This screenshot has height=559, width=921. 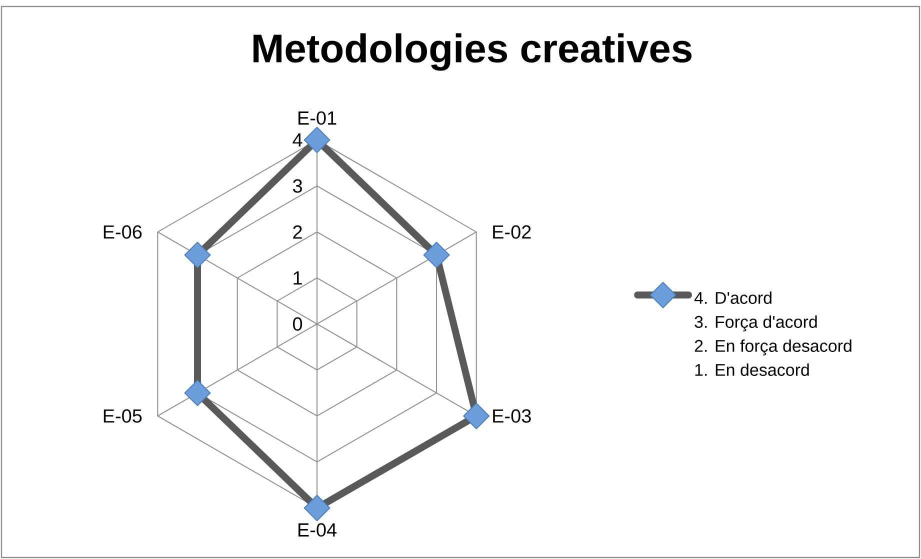 I want to click on legend-label: 4. D'acord 3. Força d'acord 2. En força desacord 1. En desacord, so click(x=773, y=333).